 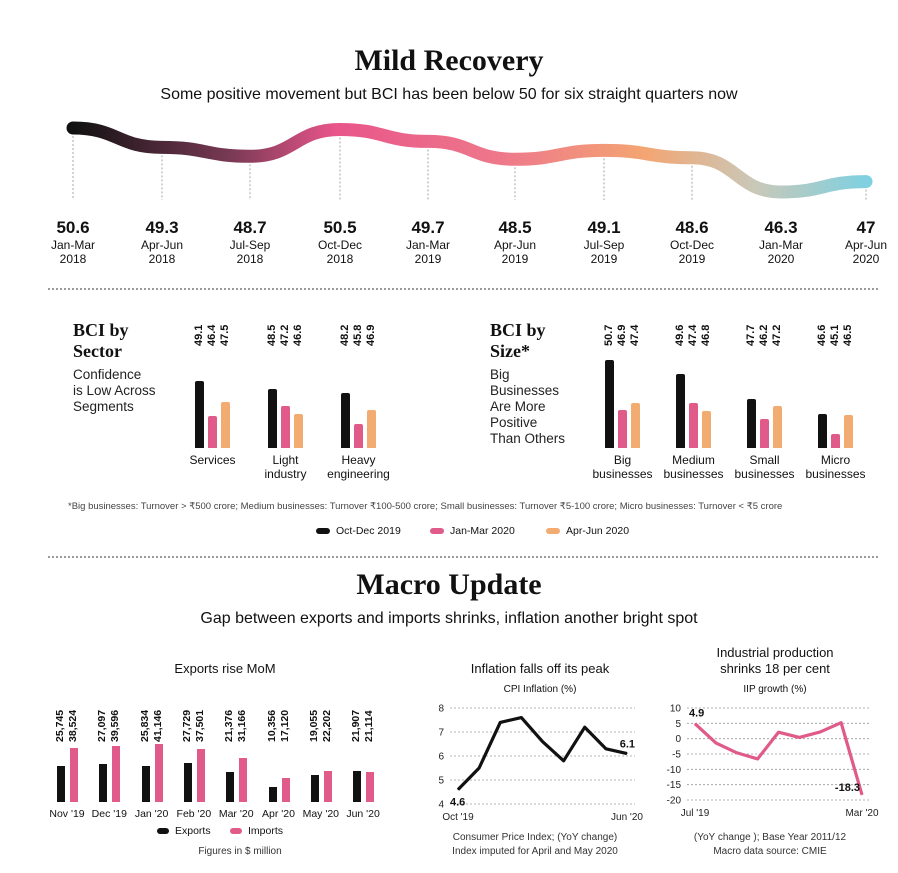 I want to click on x-axis-label: Mar '20, so click(x=236, y=814).